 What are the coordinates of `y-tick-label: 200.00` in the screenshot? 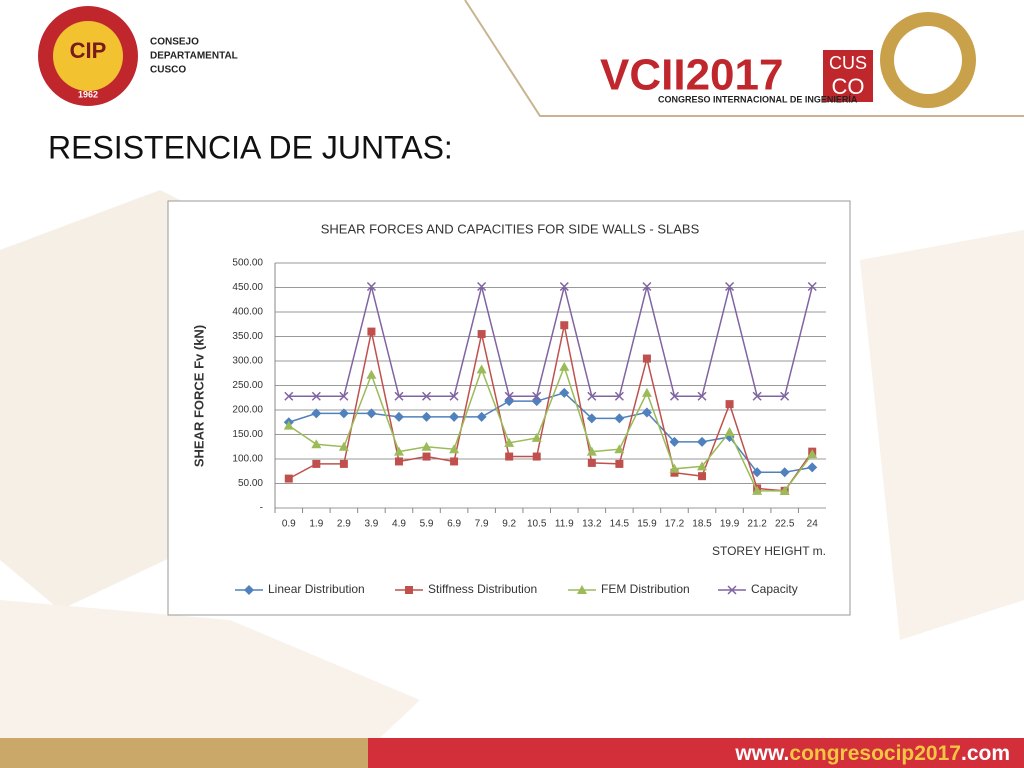 It's located at (247, 410).